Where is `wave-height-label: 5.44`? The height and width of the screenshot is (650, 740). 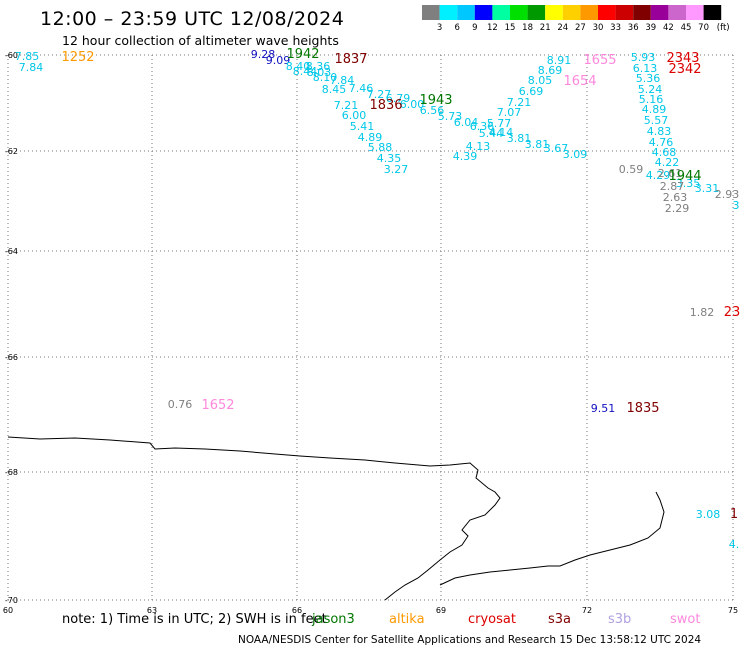
wave-height-label: 5.44 is located at coordinates (491, 133).